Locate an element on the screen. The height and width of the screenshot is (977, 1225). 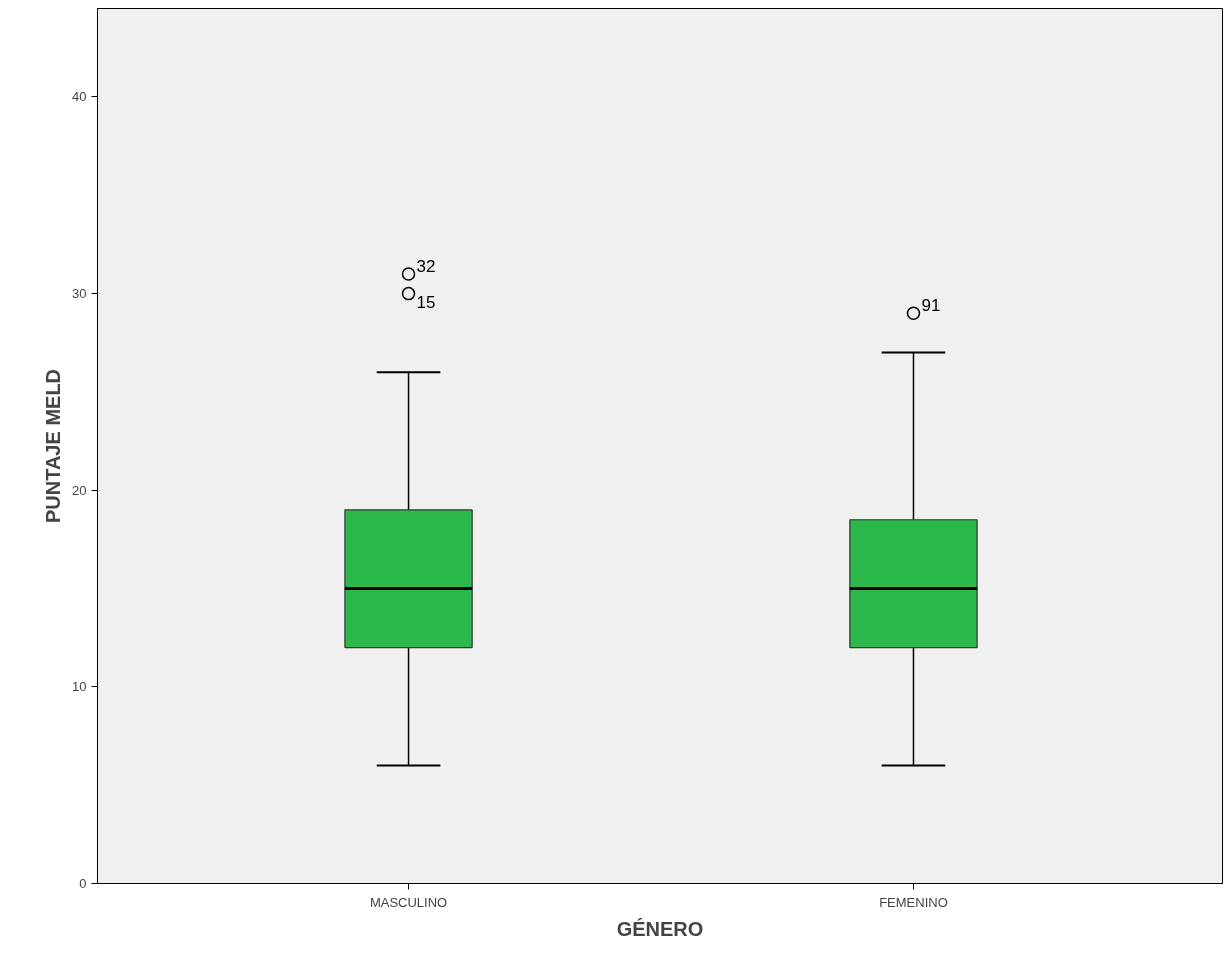
annotation: 15 is located at coordinates (426, 302).